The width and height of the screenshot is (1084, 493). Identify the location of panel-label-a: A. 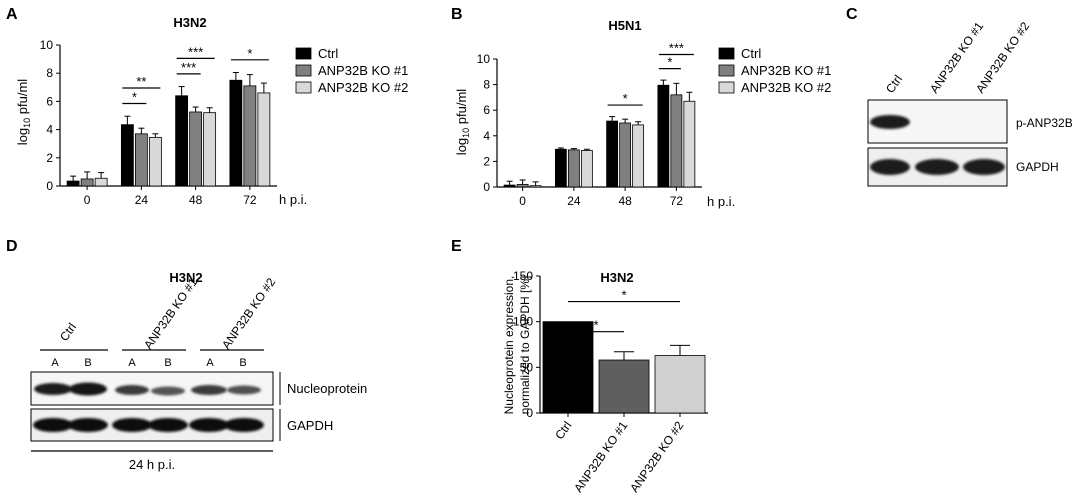
(12, 14).